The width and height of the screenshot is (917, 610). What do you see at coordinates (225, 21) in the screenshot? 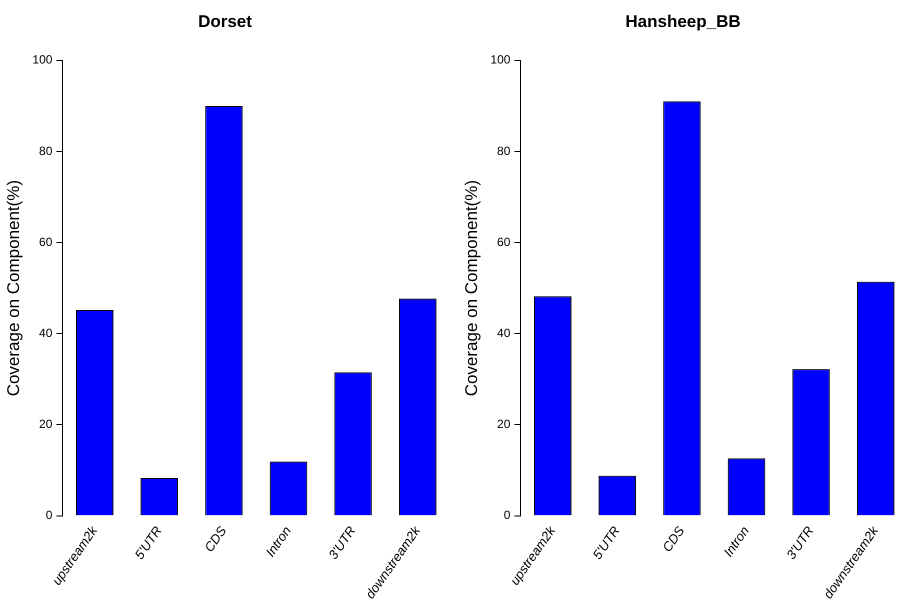
I see `chart-title: Dorset` at bounding box center [225, 21].